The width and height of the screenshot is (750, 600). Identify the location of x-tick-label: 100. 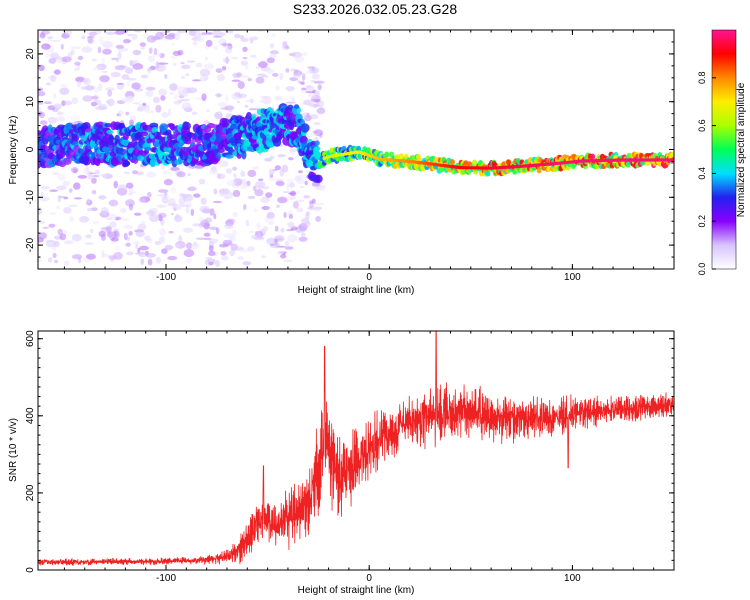
(572, 277).